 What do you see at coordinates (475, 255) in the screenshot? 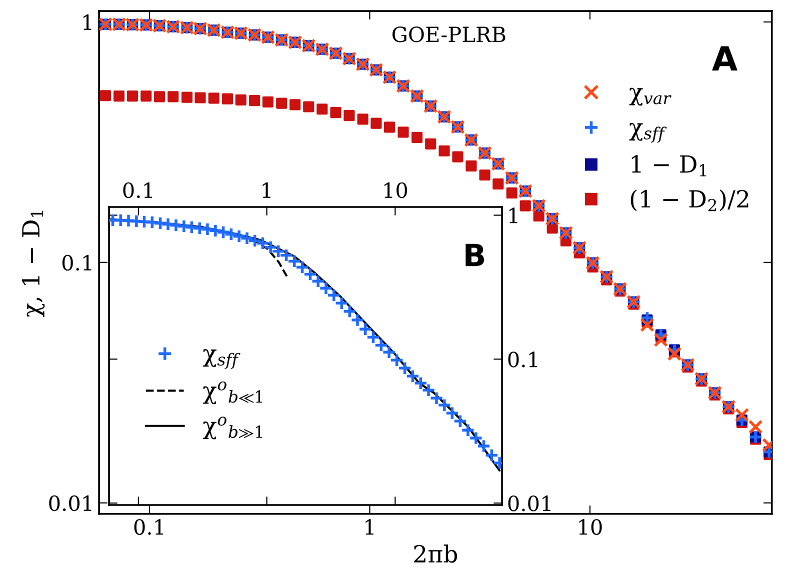
I see `annotation: B` at bounding box center [475, 255].